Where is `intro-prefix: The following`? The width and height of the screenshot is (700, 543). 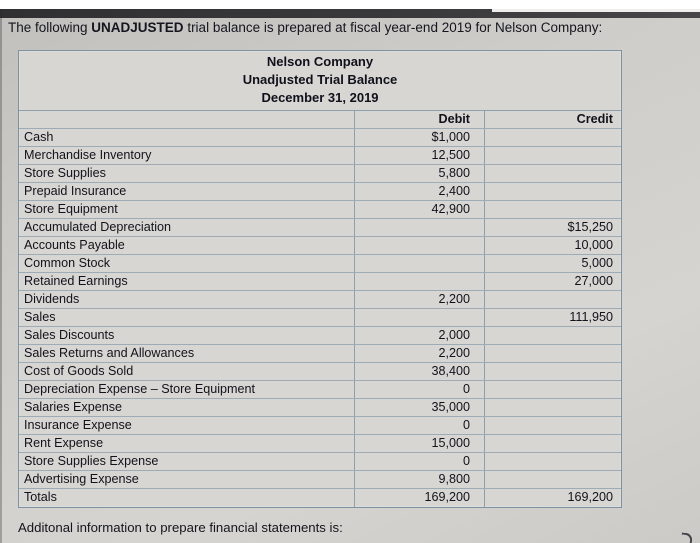
intro-prefix: The following is located at coordinates (50, 27).